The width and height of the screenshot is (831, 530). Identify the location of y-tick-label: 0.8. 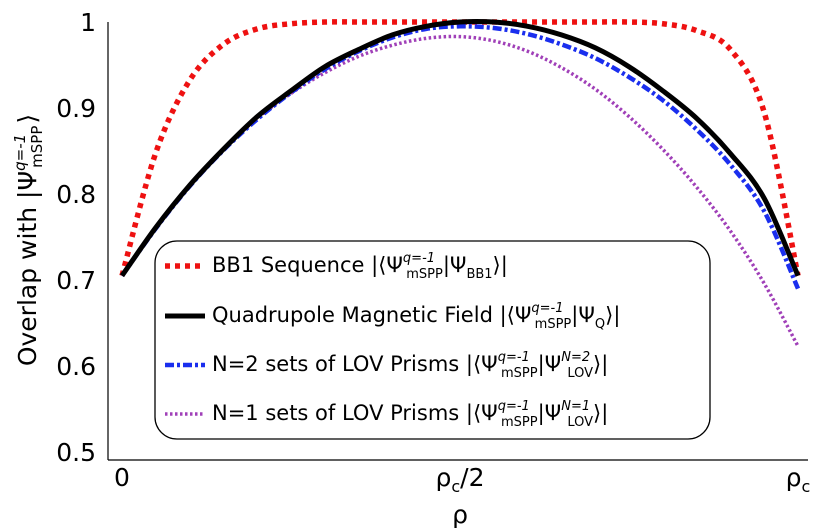
(76, 194).